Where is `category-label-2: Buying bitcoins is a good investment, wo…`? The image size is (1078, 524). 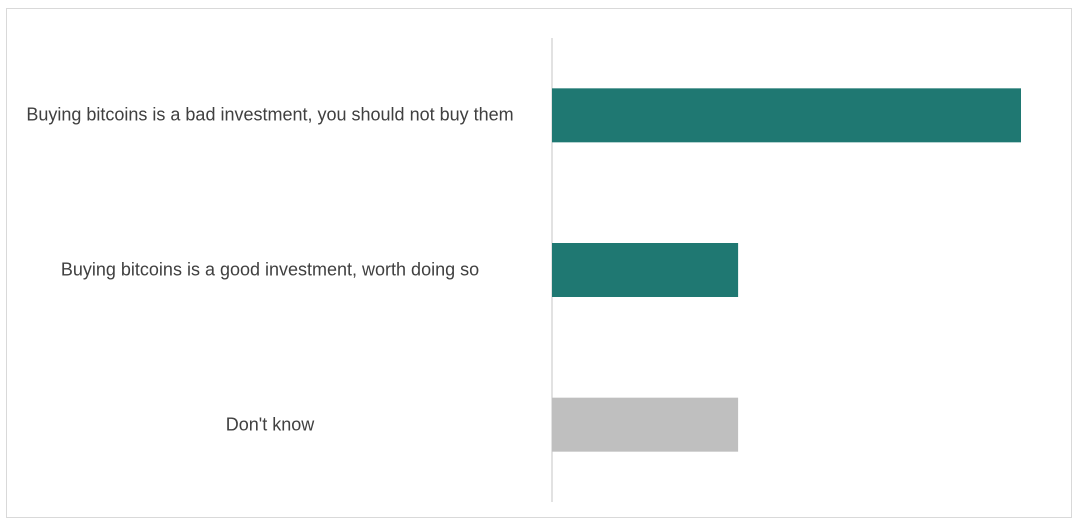
category-label-2: Buying bitcoins is a good investment, wo… is located at coordinates (270, 269).